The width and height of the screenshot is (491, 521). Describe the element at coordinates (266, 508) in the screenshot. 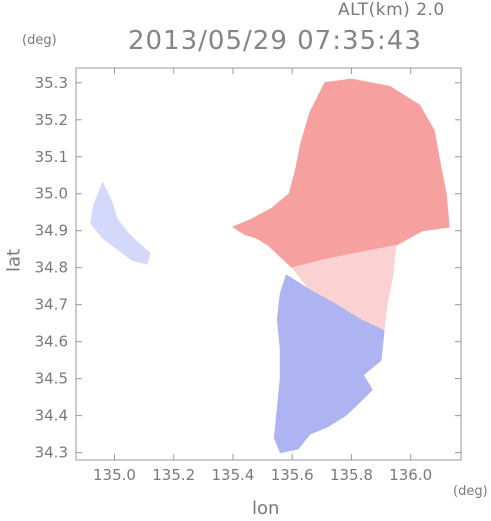

I see `x-axis-label: lon` at that location.